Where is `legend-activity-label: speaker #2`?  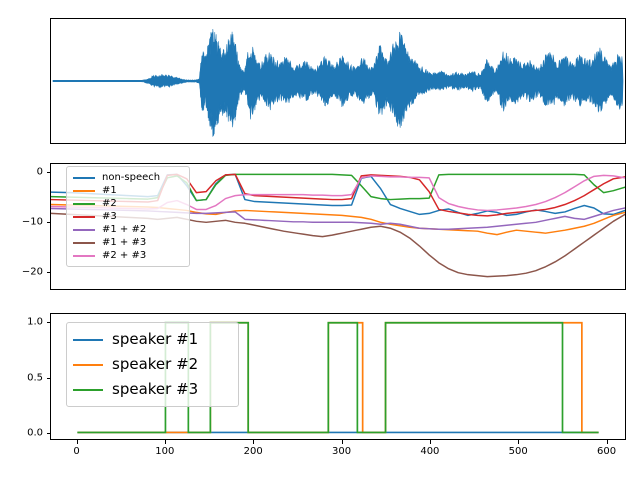
legend-activity-label: speaker #2 is located at coordinates (155, 364).